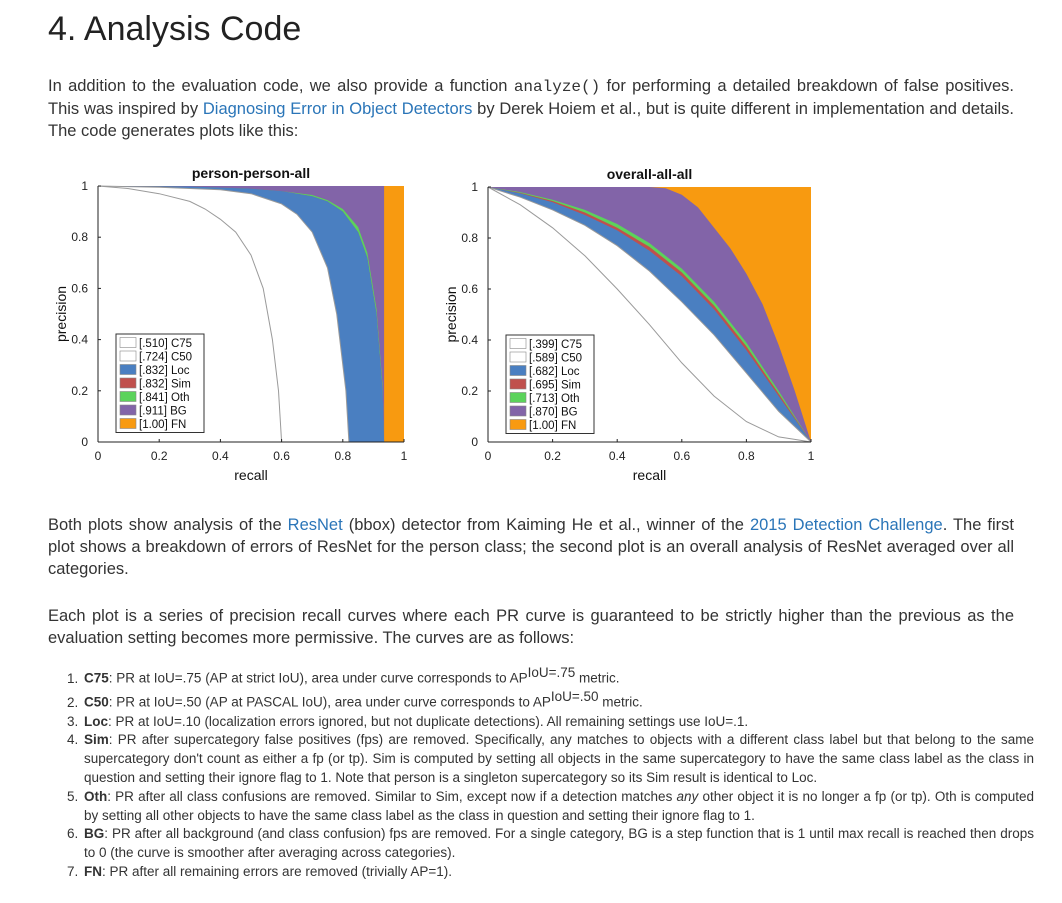 Image resolution: width=1062 pixels, height=903 pixels. What do you see at coordinates (337, 109) in the screenshot?
I see `diagnosing-error-link: Diagnosing Error in Object Detectors` at bounding box center [337, 109].